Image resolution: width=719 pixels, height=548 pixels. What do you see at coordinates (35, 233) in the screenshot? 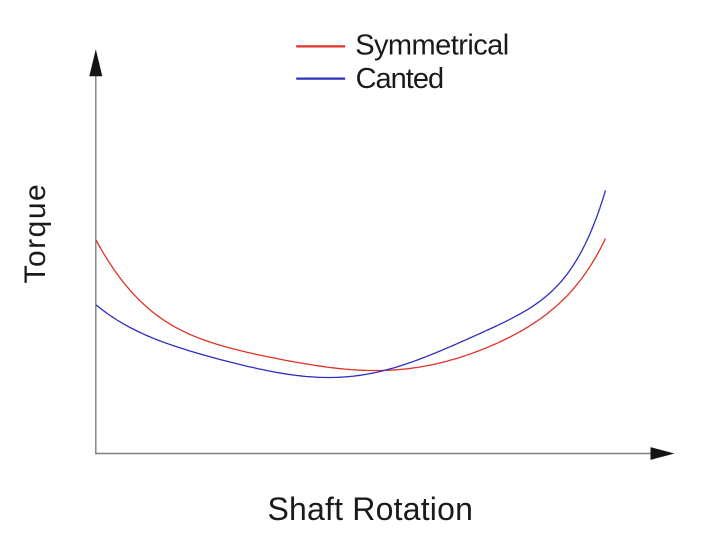
I see `svg-text: Torque` at bounding box center [35, 233].